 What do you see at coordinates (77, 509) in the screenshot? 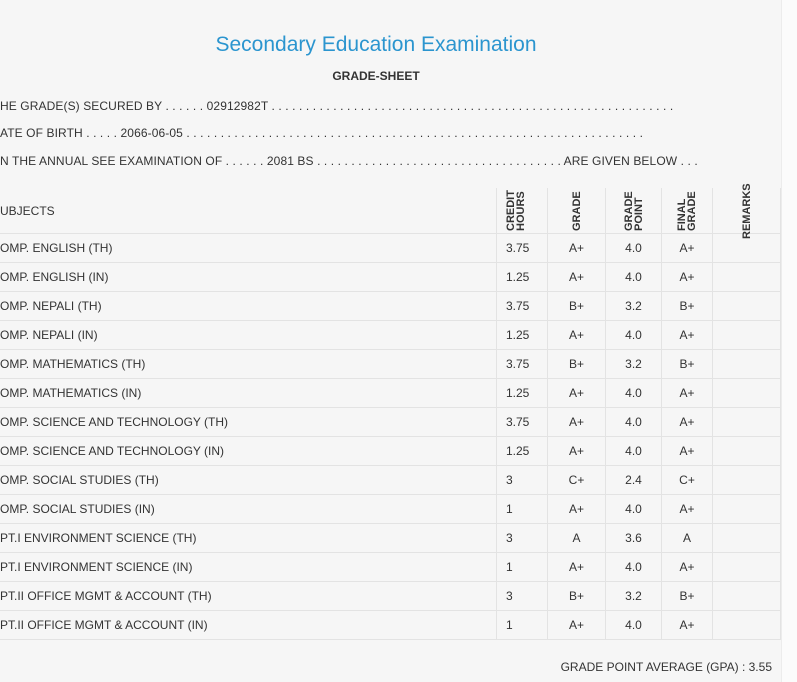
I see `subject-cell-text: OMP. SOCIAL STUDIES (IN)` at bounding box center [77, 509].